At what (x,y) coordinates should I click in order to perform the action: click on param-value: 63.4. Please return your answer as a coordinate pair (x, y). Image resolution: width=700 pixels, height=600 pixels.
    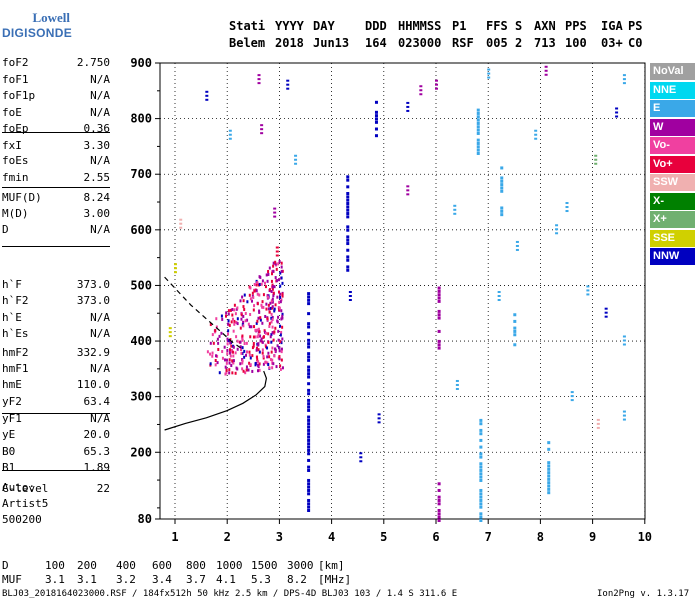
    Looking at the image, I should click on (97, 401).